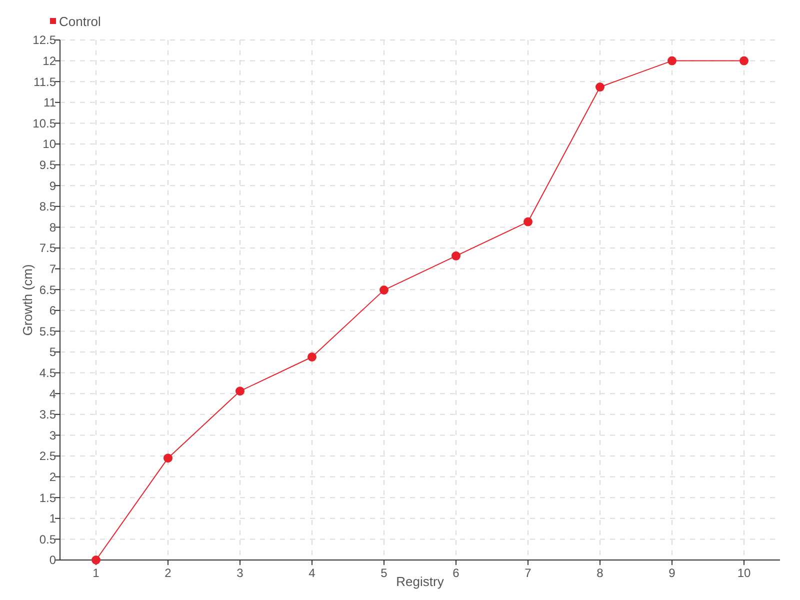 The width and height of the screenshot is (800, 600). What do you see at coordinates (456, 573) in the screenshot?
I see `x-tick-label: 6` at bounding box center [456, 573].